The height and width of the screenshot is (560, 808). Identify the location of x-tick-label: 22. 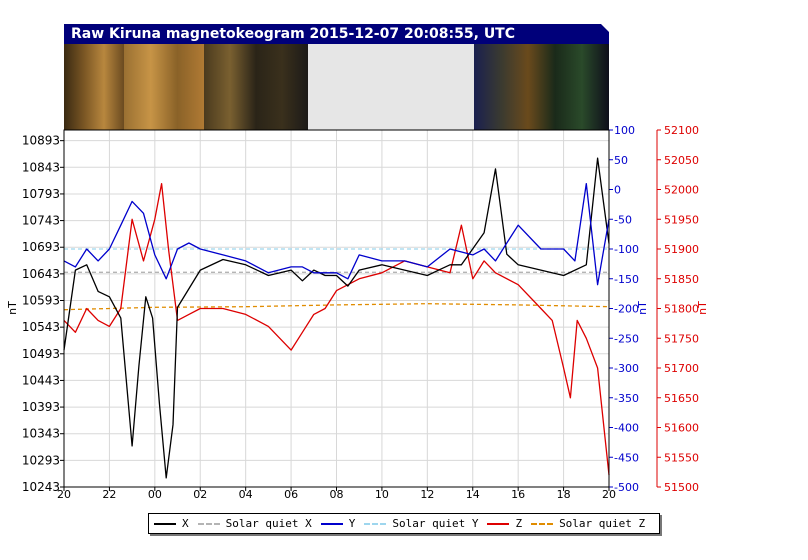
(109, 494).